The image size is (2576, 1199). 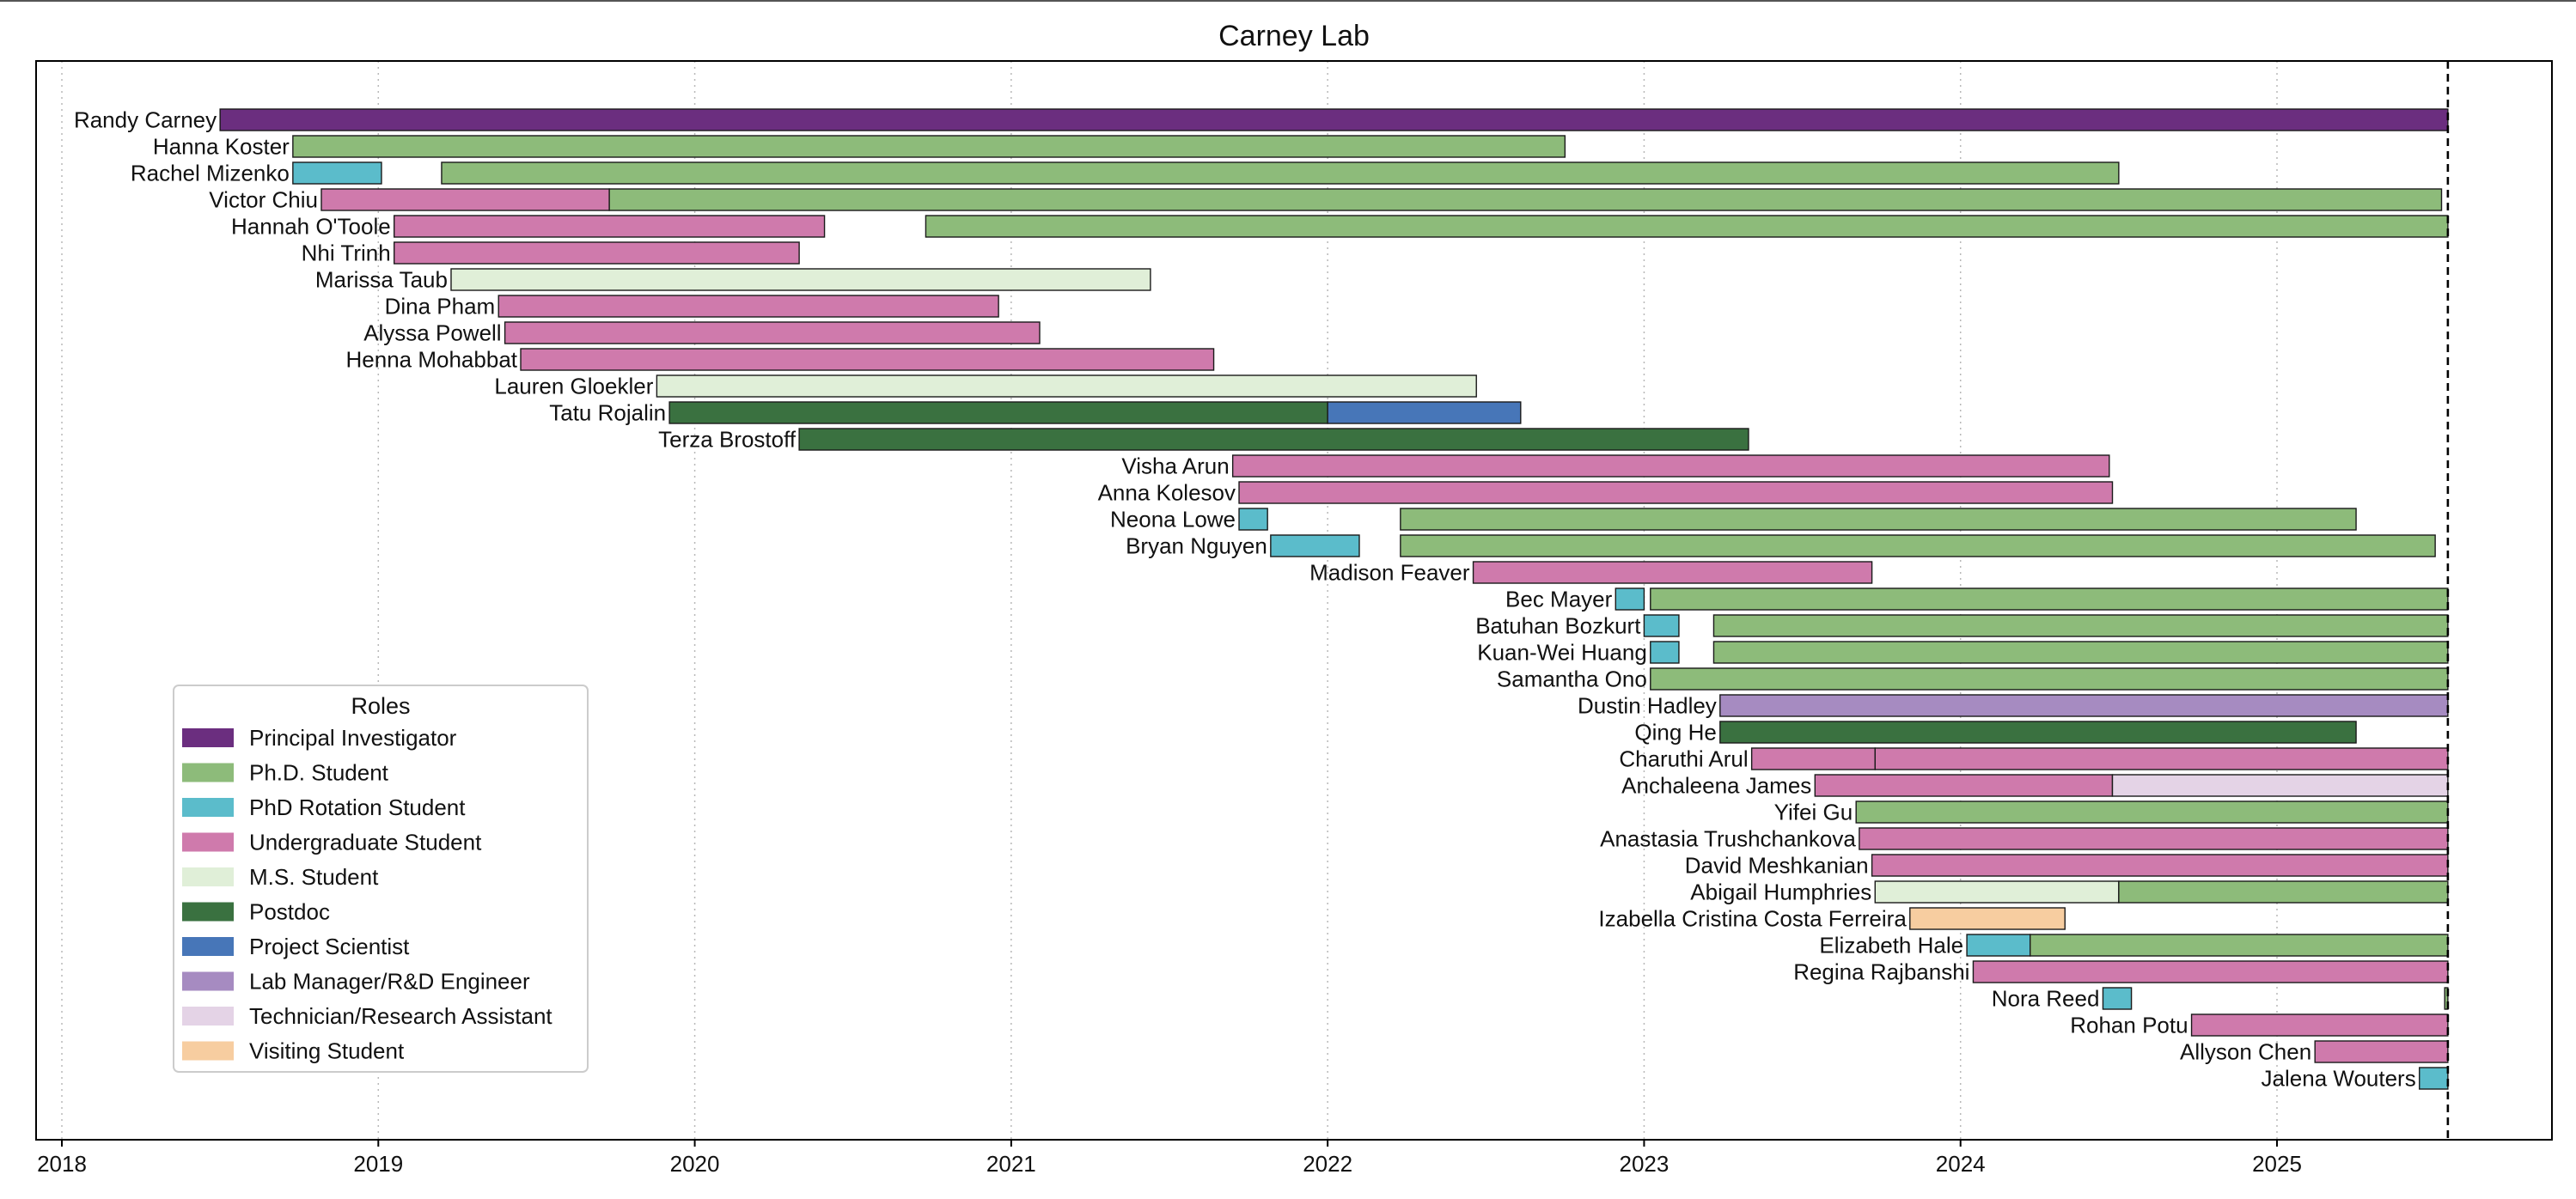 I want to click on label-anchaleena-james: Anchaleena James, so click(x=1716, y=786).